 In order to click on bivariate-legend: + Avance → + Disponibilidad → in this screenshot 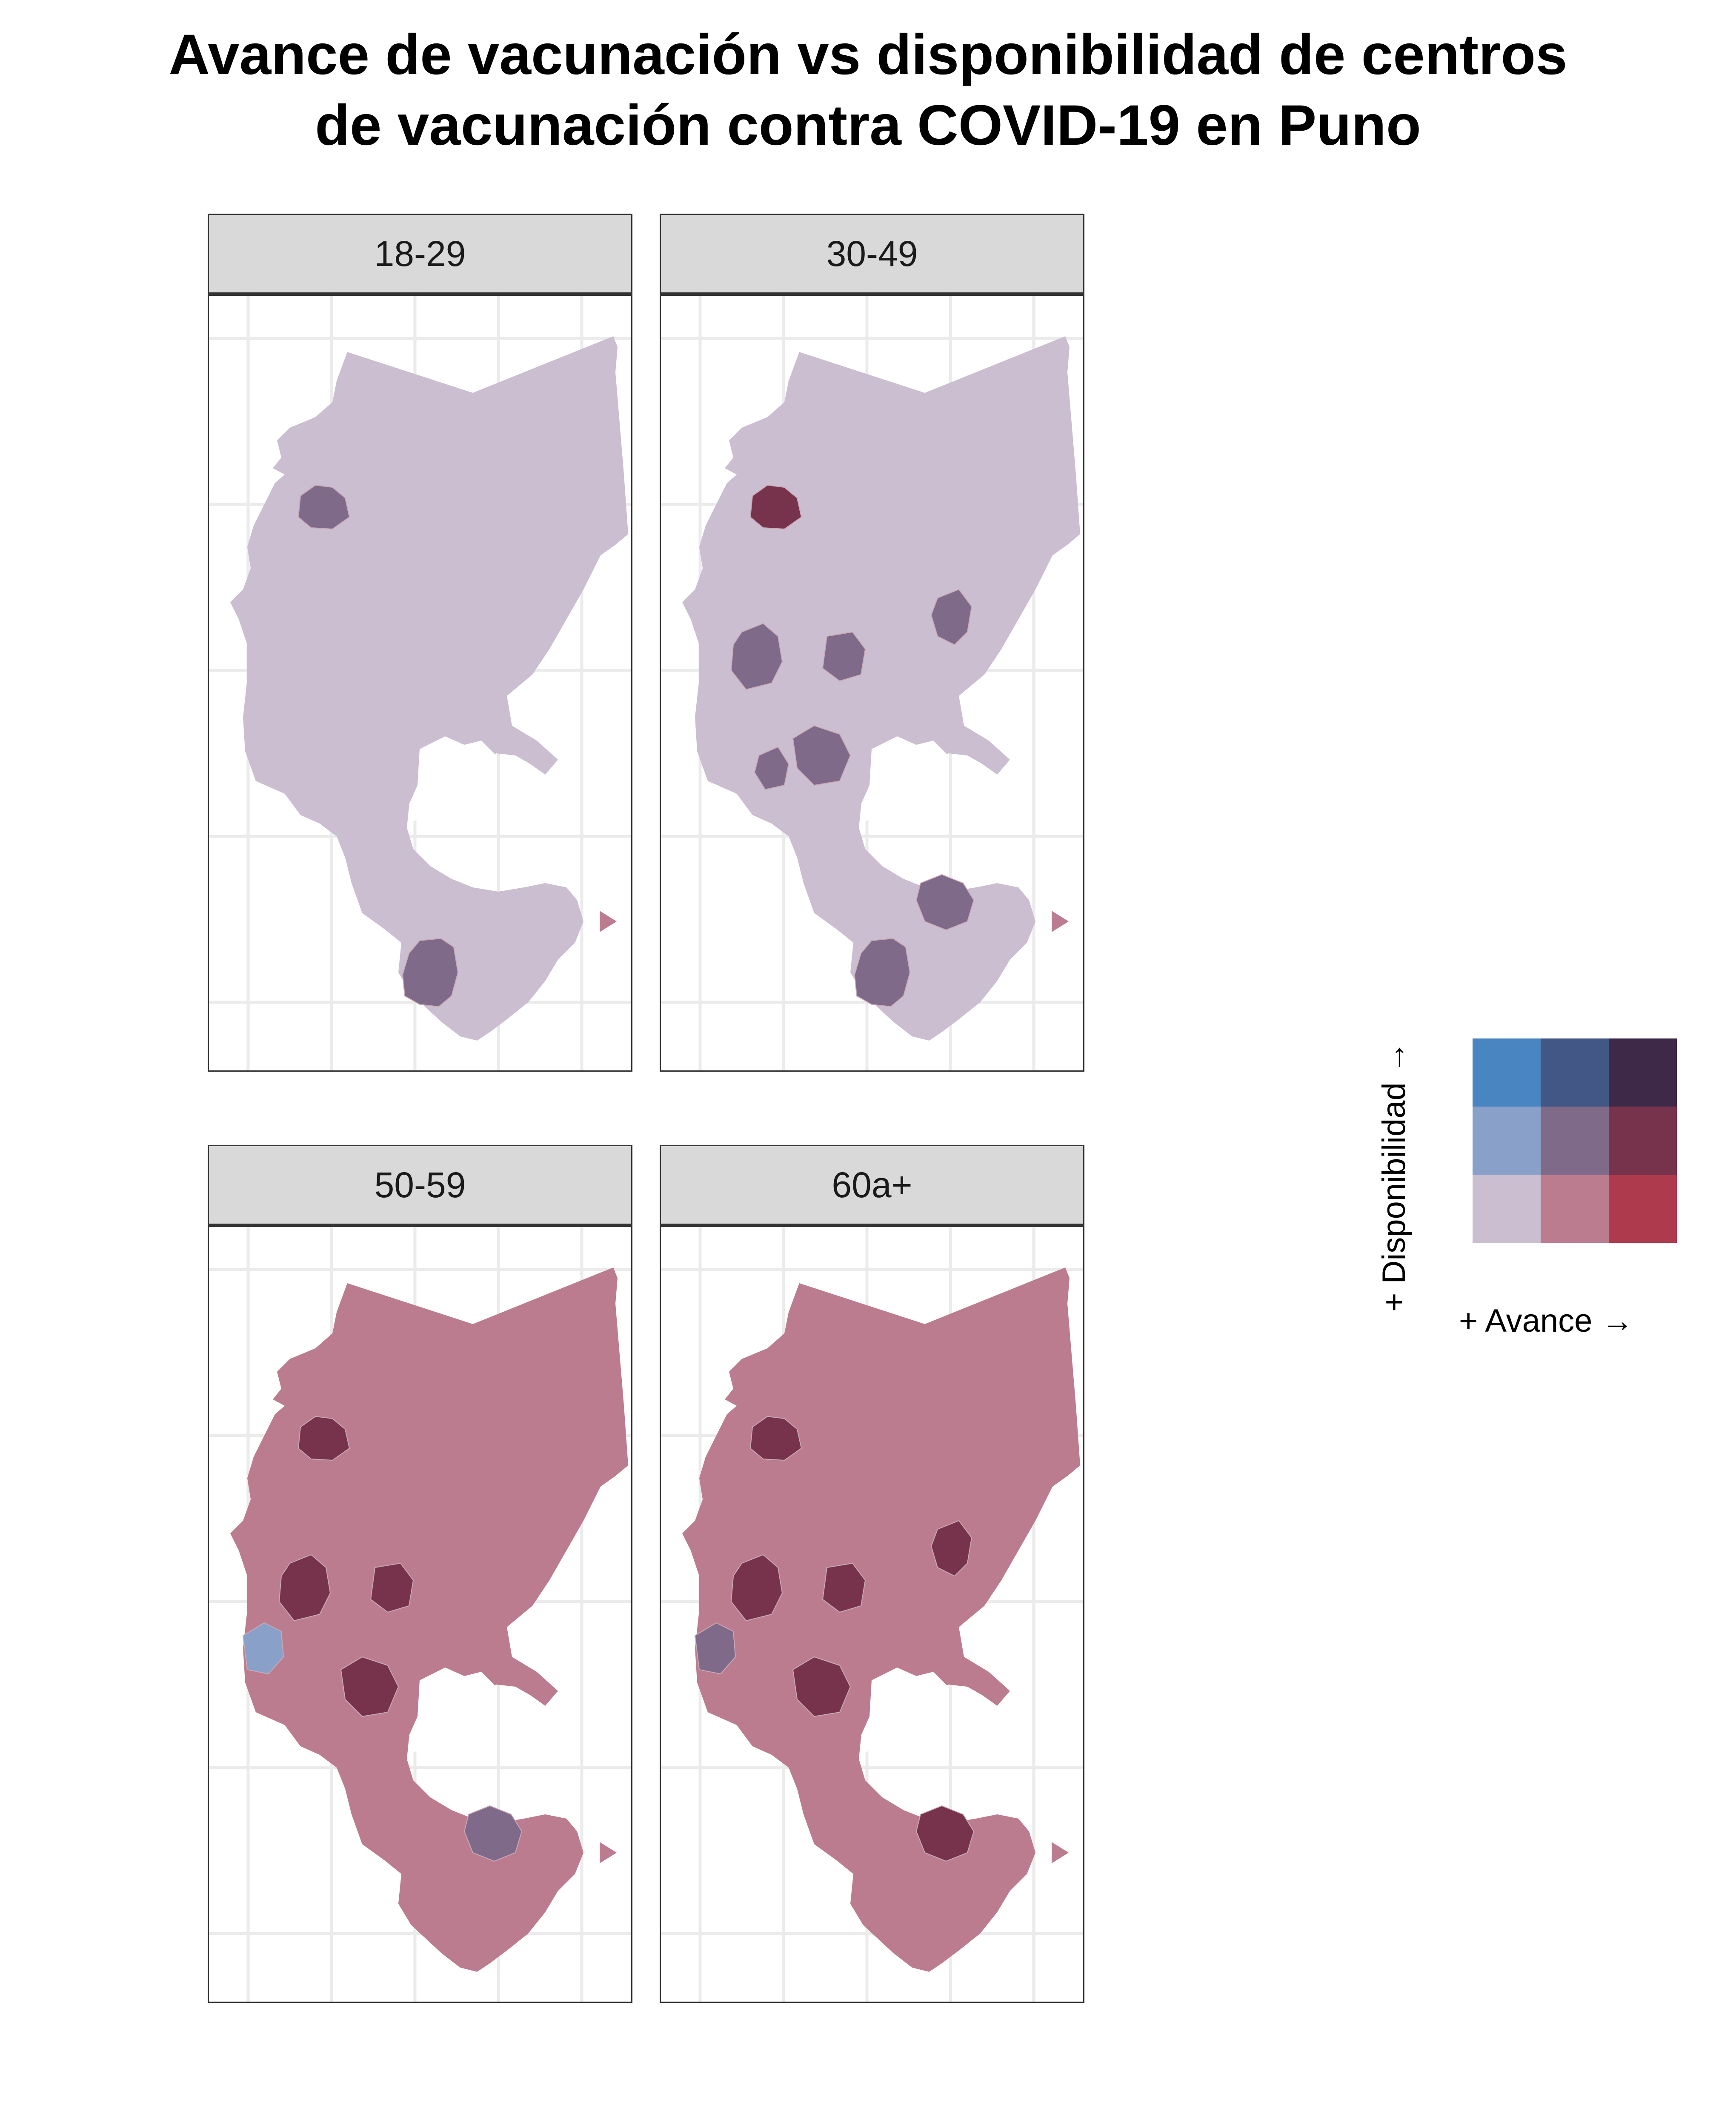, I will do `click(1544, 1153)`.